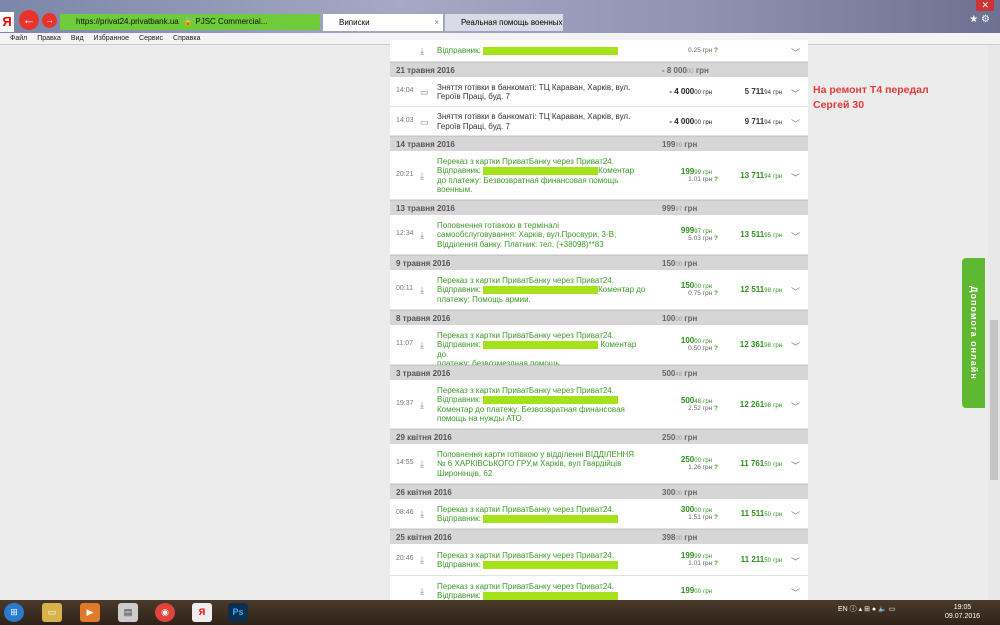  I want to click on amount-int: - 4 000, so click(682, 91).